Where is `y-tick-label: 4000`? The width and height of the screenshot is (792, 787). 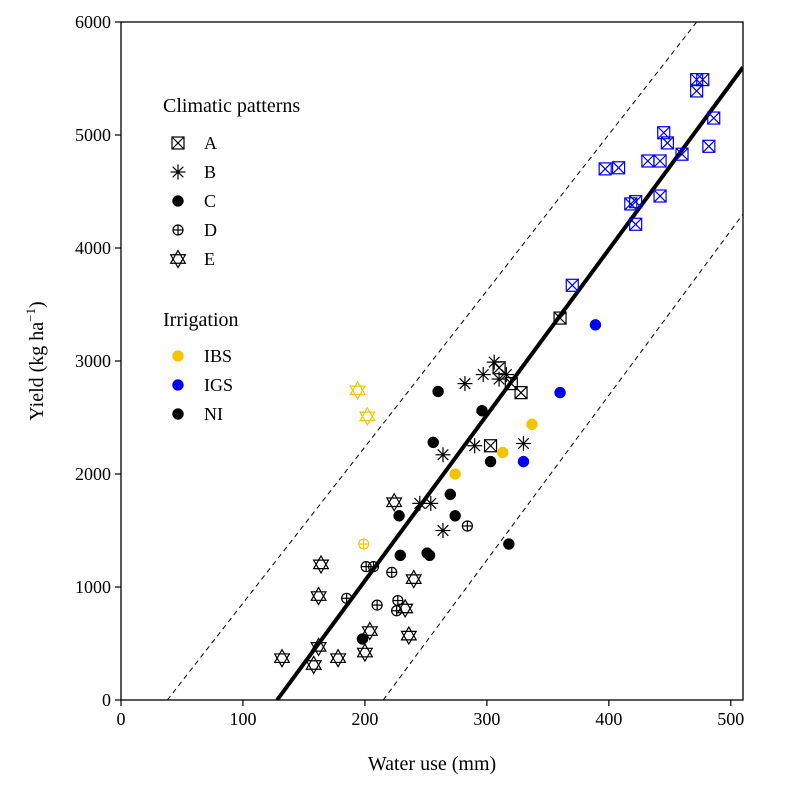
y-tick-label: 4000 is located at coordinates (93, 248).